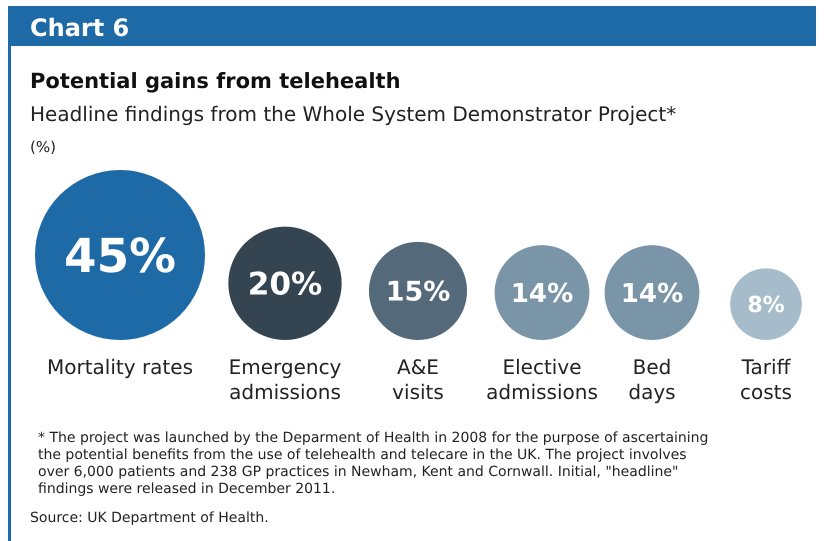 The width and height of the screenshot is (824, 541). What do you see at coordinates (766, 379) in the screenshot?
I see `category-label: Tariff costs` at bounding box center [766, 379].